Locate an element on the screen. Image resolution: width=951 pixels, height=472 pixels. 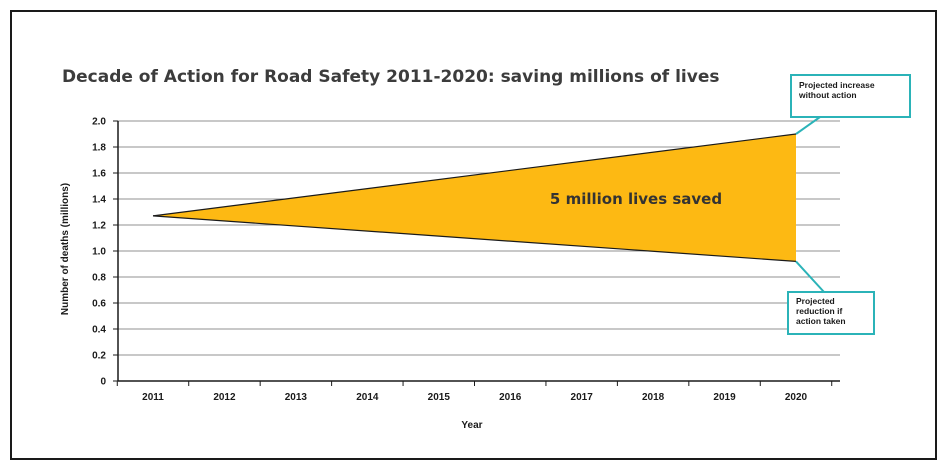
y-tick-label: 1.6 is located at coordinates (99, 174).